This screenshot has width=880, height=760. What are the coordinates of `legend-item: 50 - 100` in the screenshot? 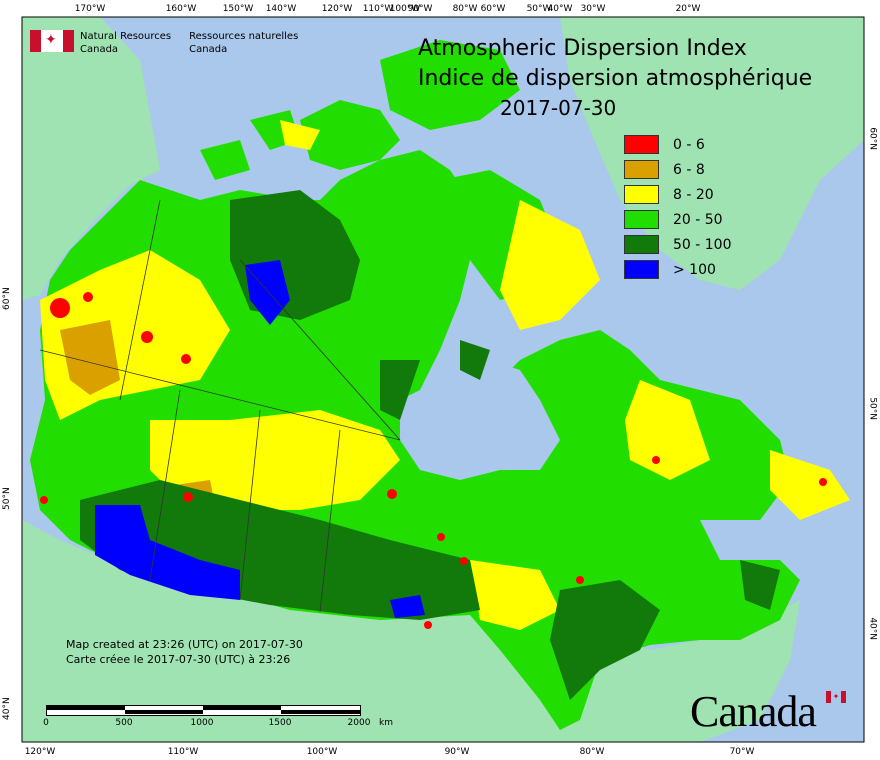 It's located at (678, 244).